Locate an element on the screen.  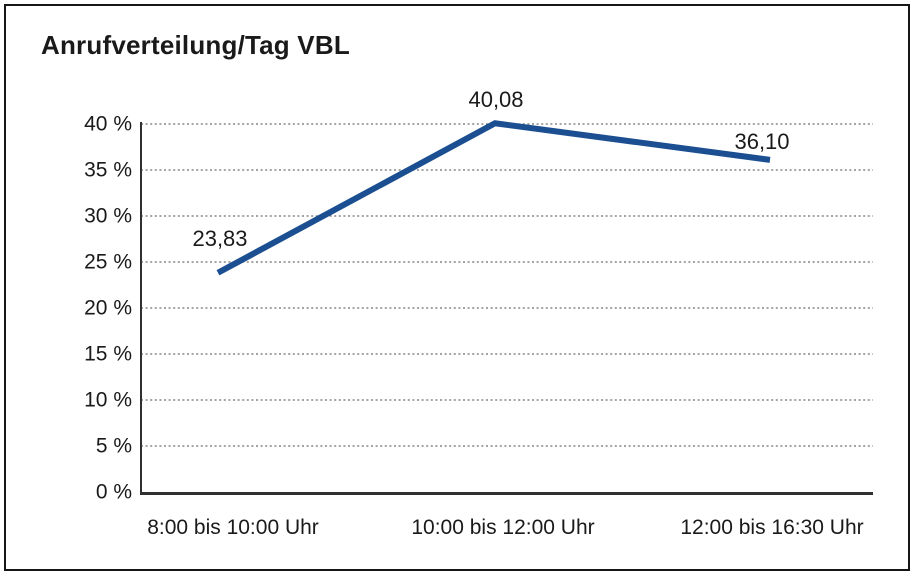
y-tick-label: 35 % is located at coordinates (108, 170).